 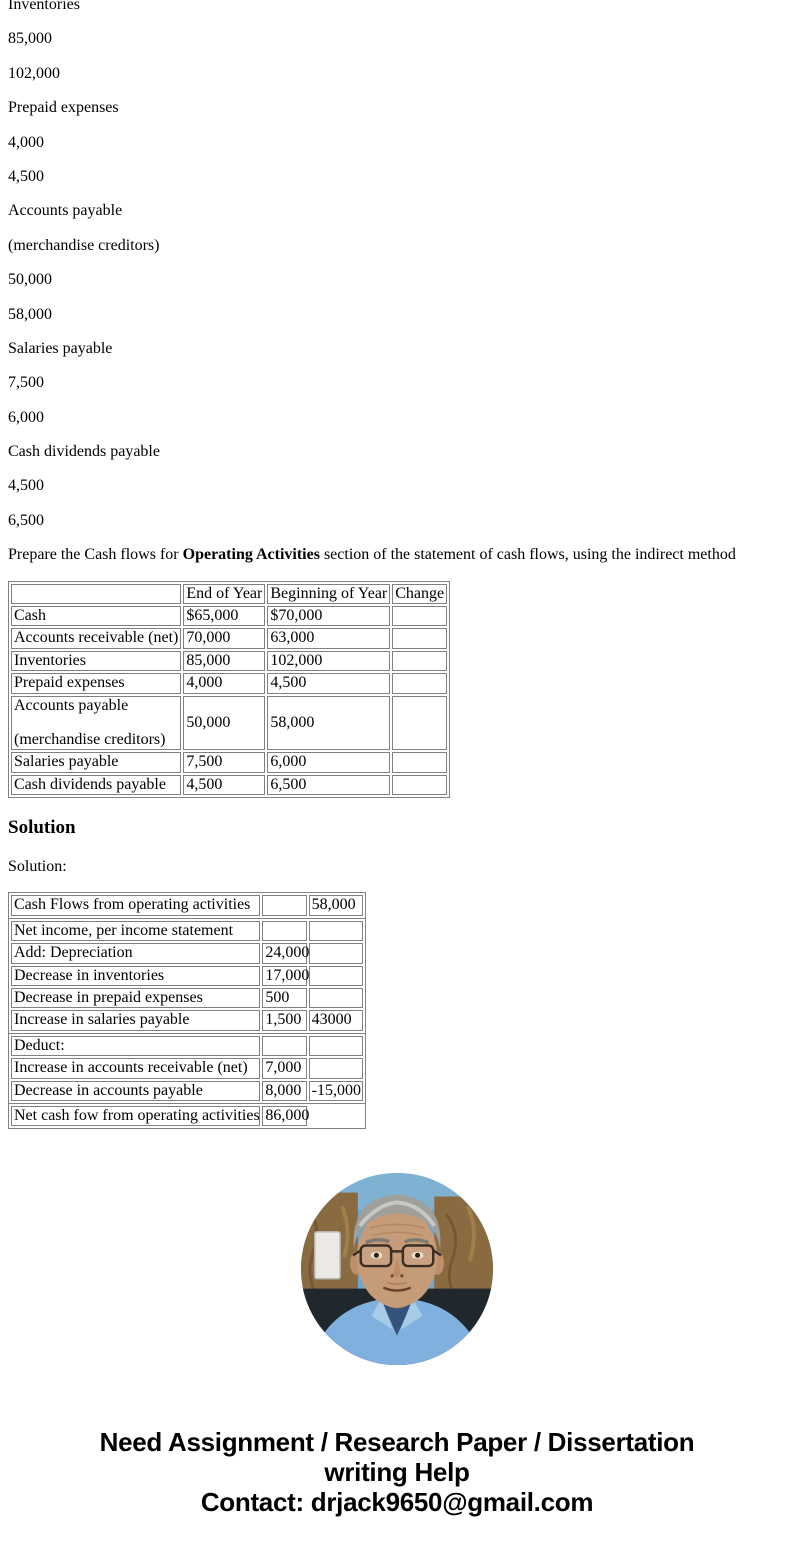 What do you see at coordinates (136, 1090) in the screenshot?
I see `table-cell: Decrease in accounts payable` at bounding box center [136, 1090].